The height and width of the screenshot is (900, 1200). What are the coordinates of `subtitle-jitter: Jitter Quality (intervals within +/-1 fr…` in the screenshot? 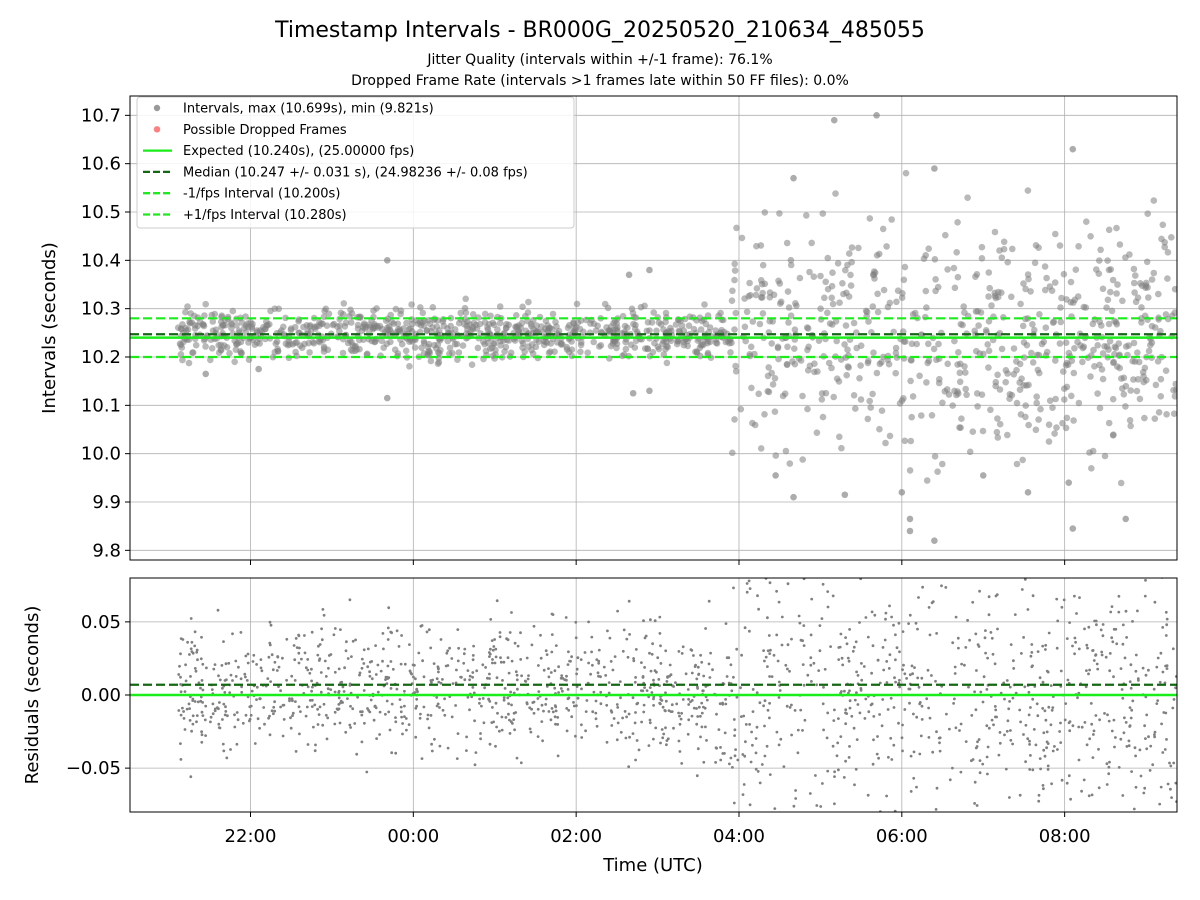 It's located at (599, 60).